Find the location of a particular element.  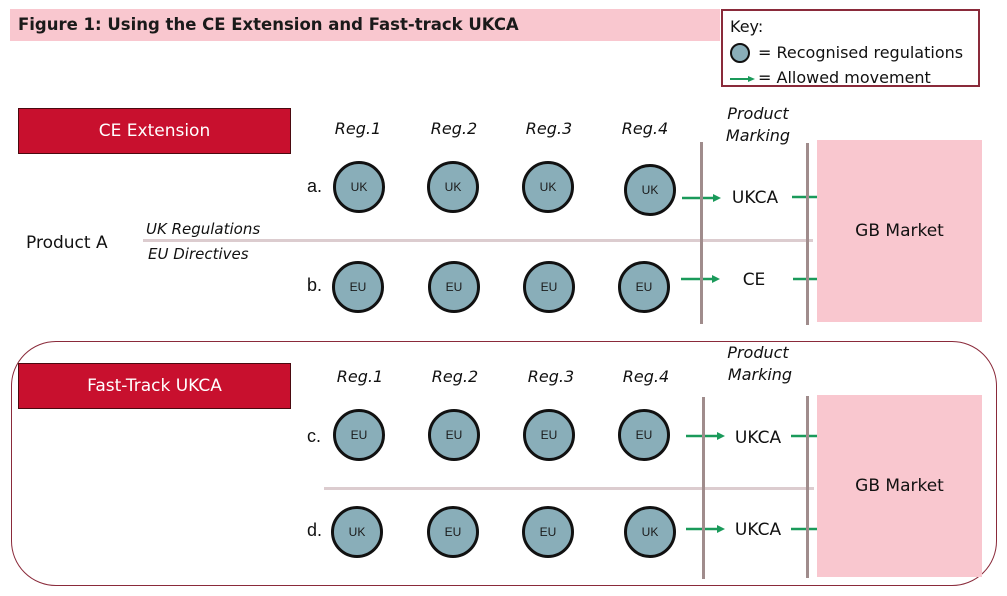

key-legend is located at coordinates (850, 48).